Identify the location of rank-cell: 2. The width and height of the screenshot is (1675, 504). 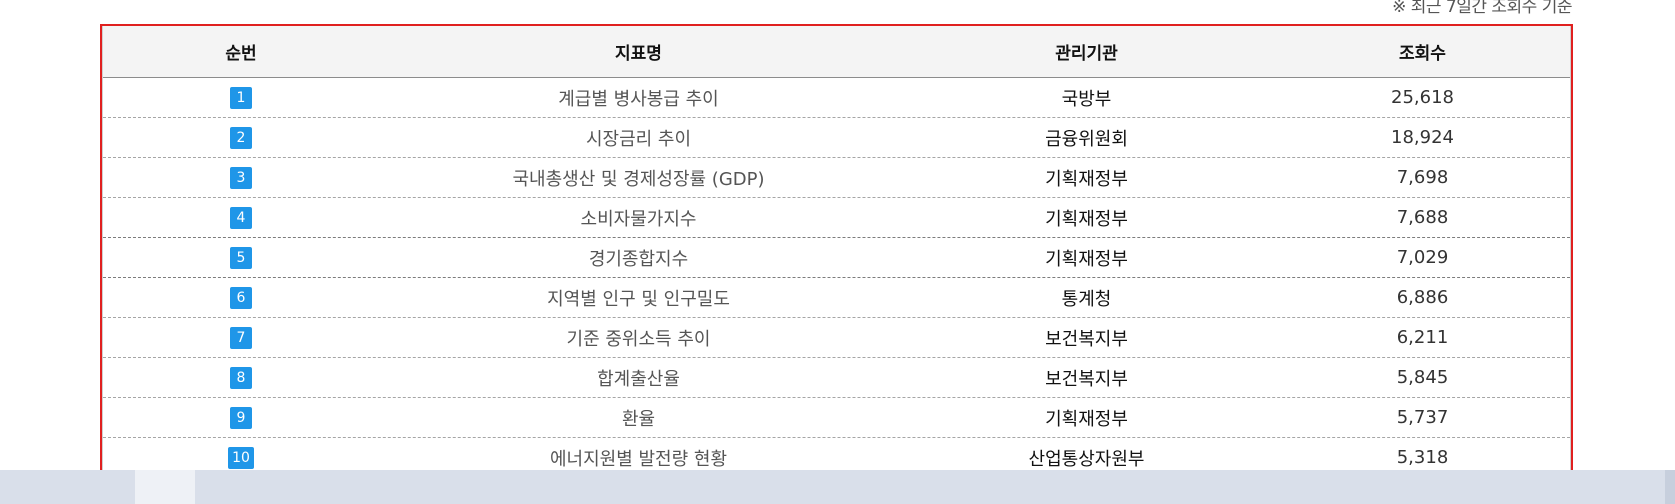
(241, 137).